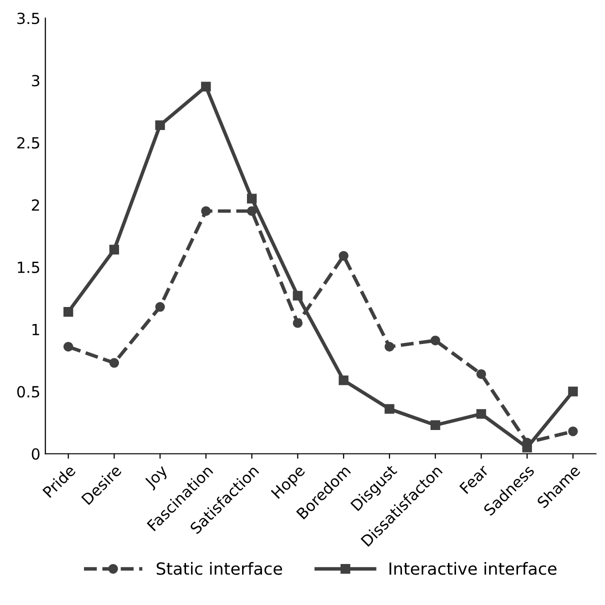  What do you see at coordinates (36, 454) in the screenshot?
I see `y-tick-label: 0` at bounding box center [36, 454].